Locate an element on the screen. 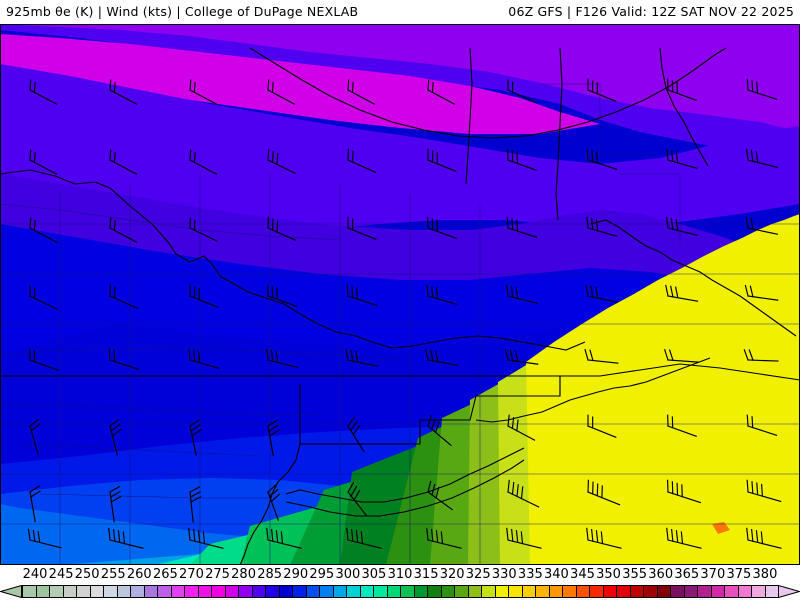 The height and width of the screenshot is (600, 800). color-scale-tick-label: 315 is located at coordinates (426, 574).